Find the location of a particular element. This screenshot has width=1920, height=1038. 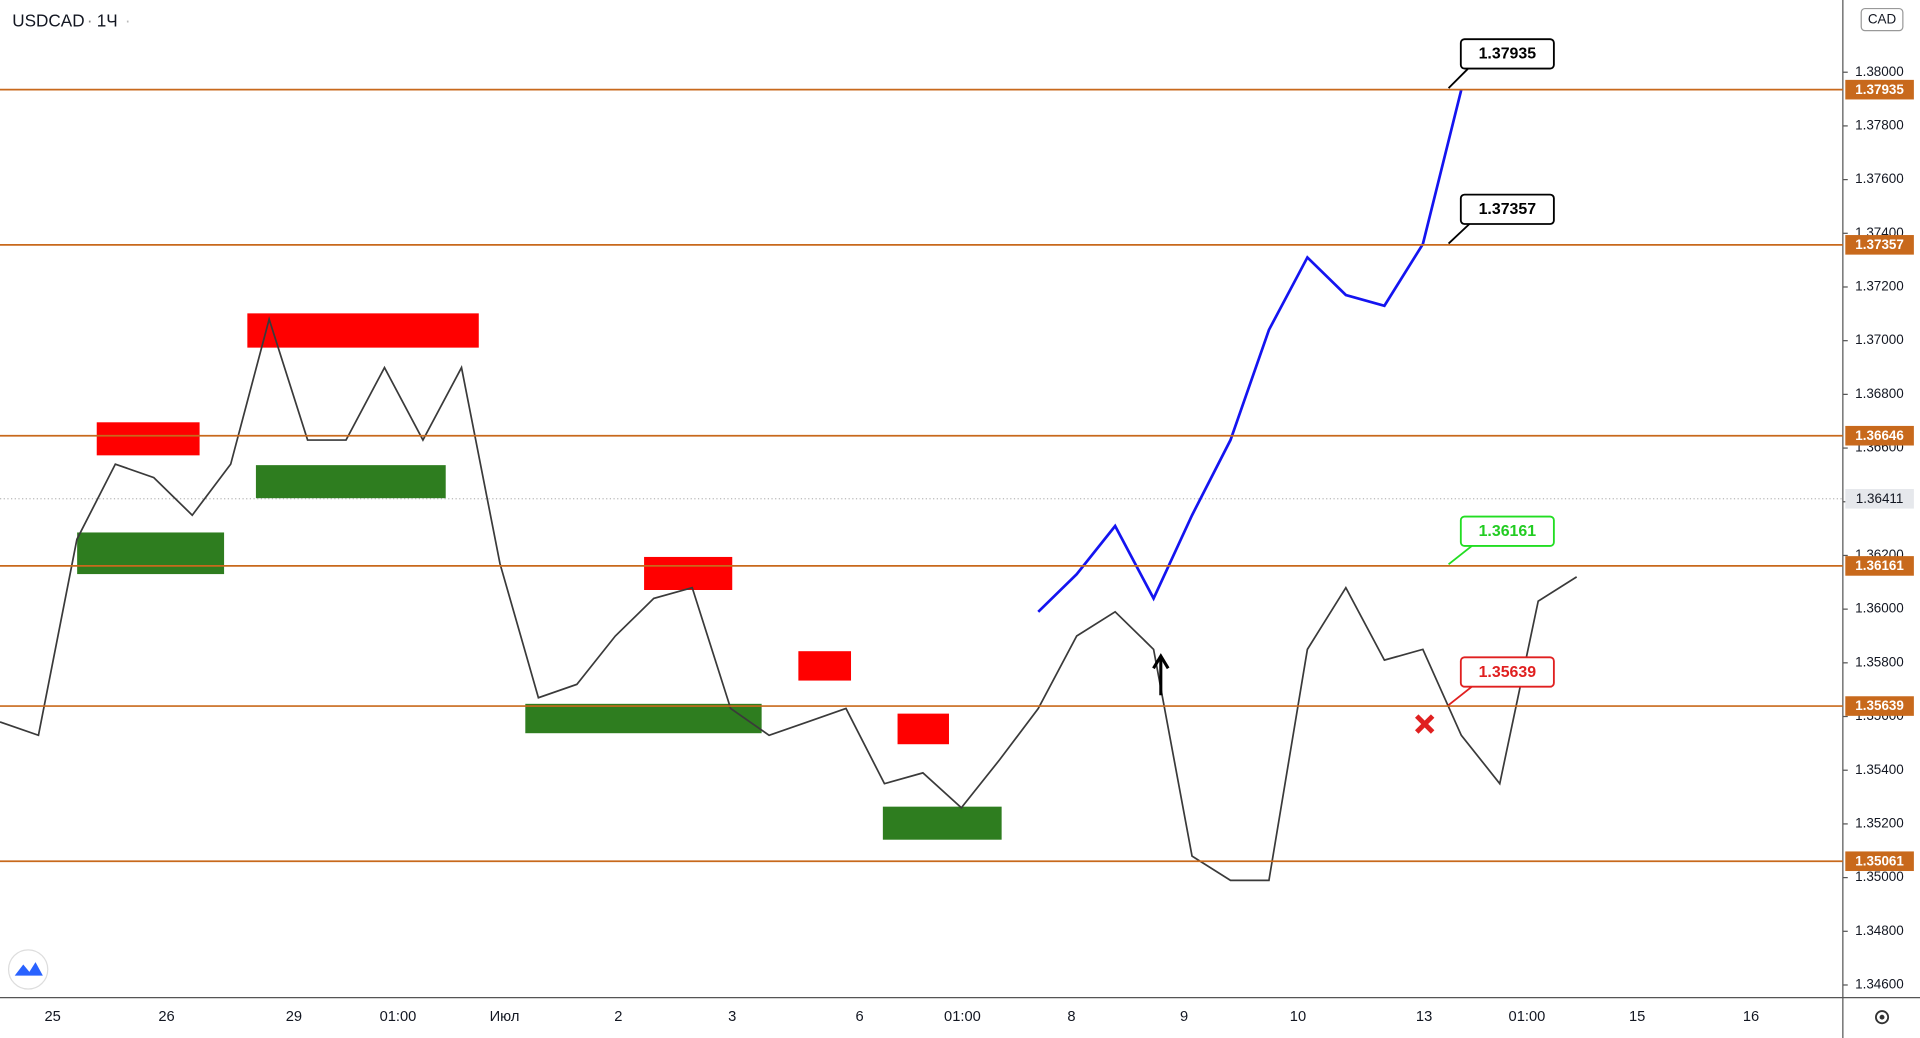

level-label: 1.37357 is located at coordinates (1879, 244).